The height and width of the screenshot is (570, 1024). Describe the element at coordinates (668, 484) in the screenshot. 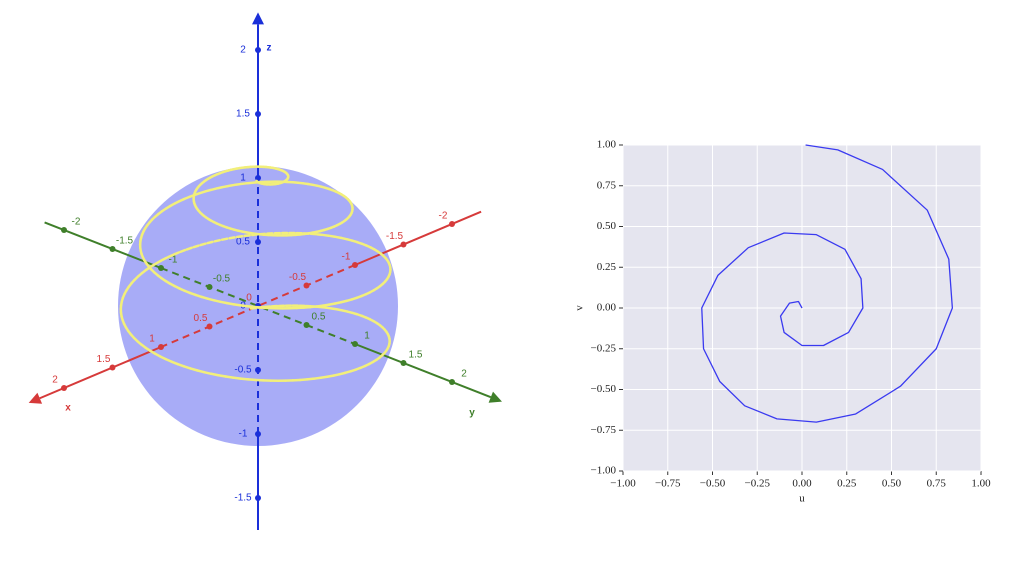

I see `x-tick-label: −0.75` at that location.